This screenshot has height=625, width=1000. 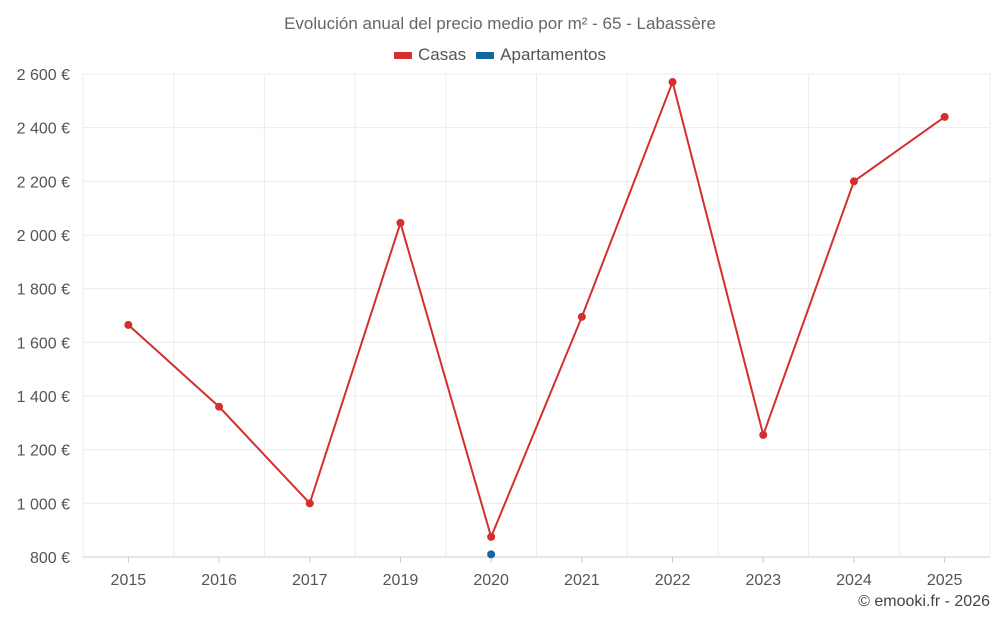 What do you see at coordinates (924, 601) in the screenshot?
I see `credit: © emooki.fr - 2026` at bounding box center [924, 601].